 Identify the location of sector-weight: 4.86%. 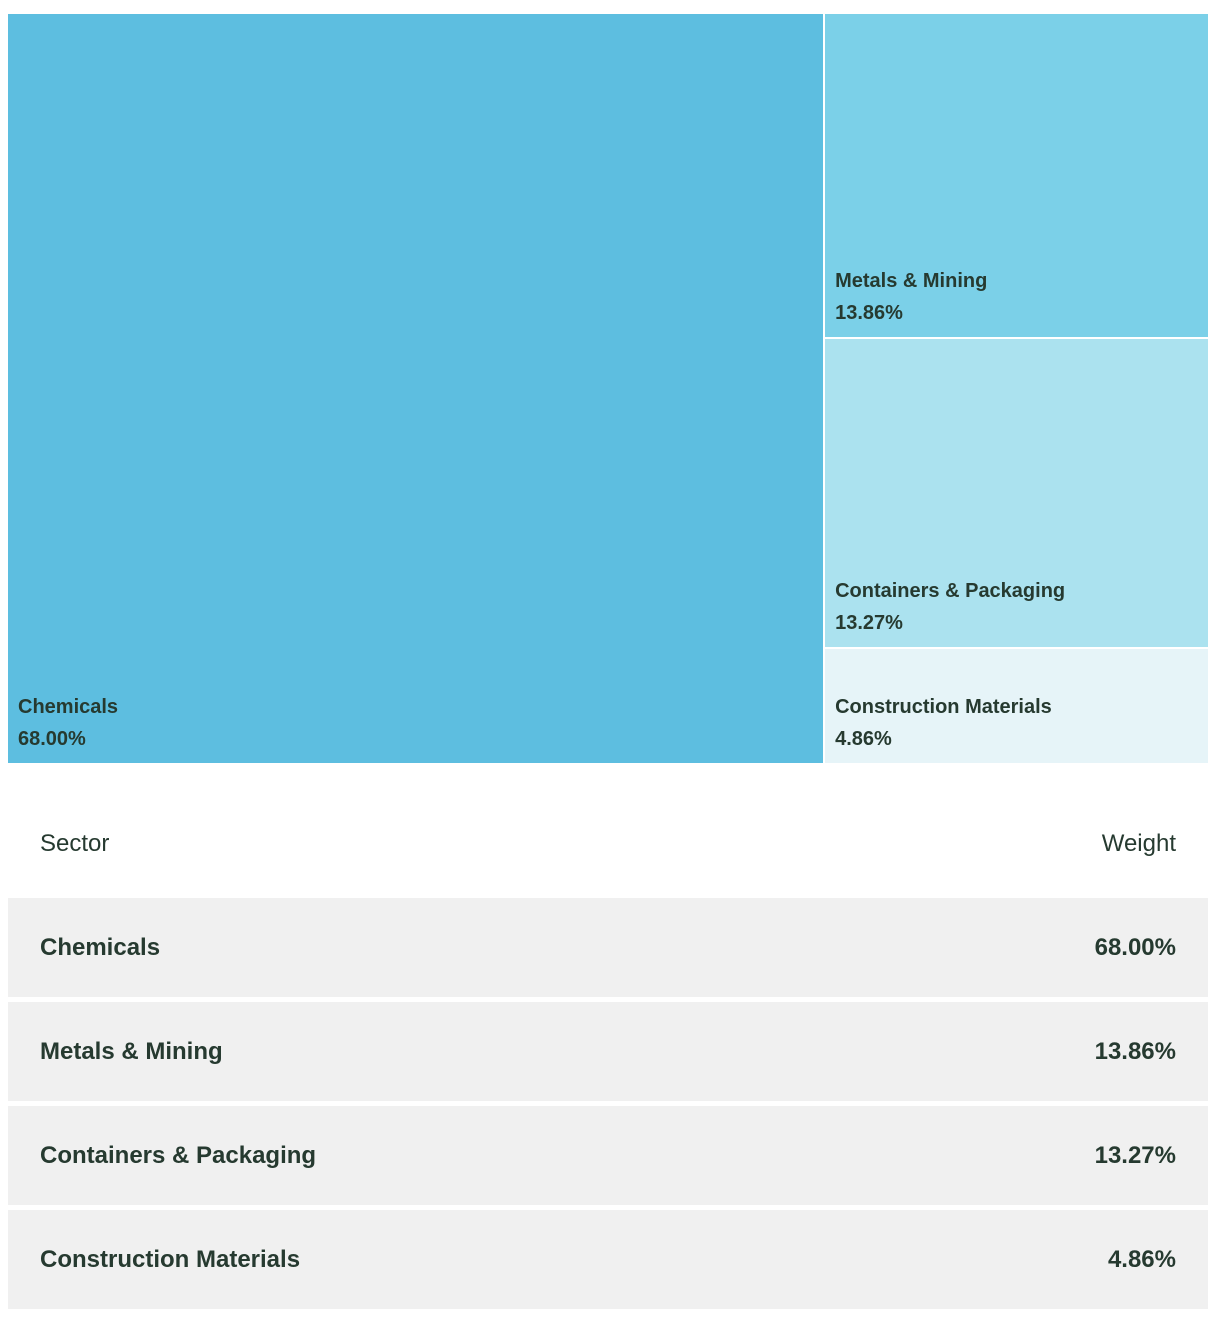
(1141, 1259).